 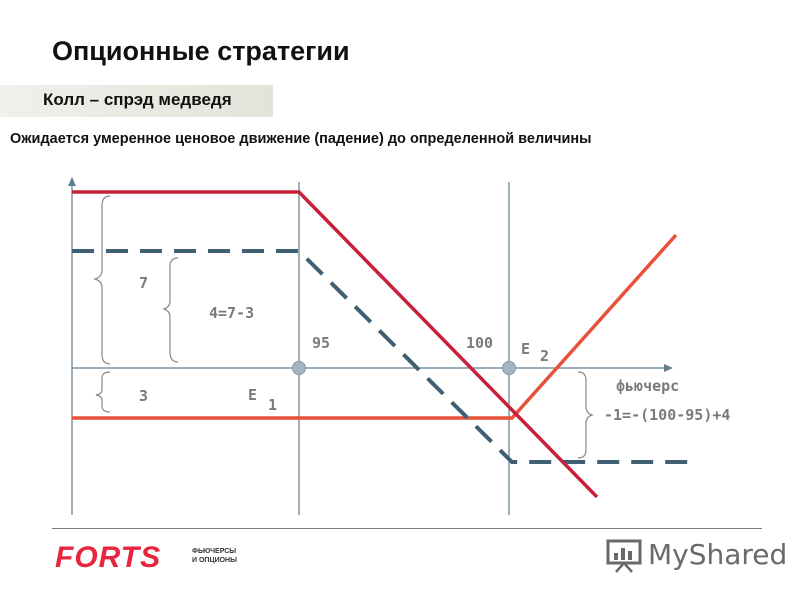 I want to click on label-x-axis: фьючерс, so click(x=647, y=386).